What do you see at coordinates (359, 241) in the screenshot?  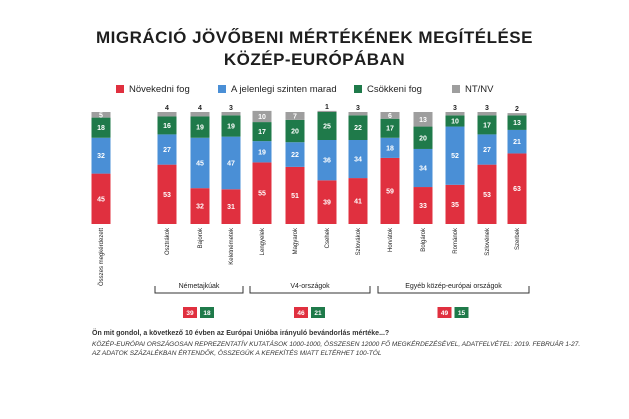 I see `category-label-szlovakok: Szlovákok` at bounding box center [359, 241].